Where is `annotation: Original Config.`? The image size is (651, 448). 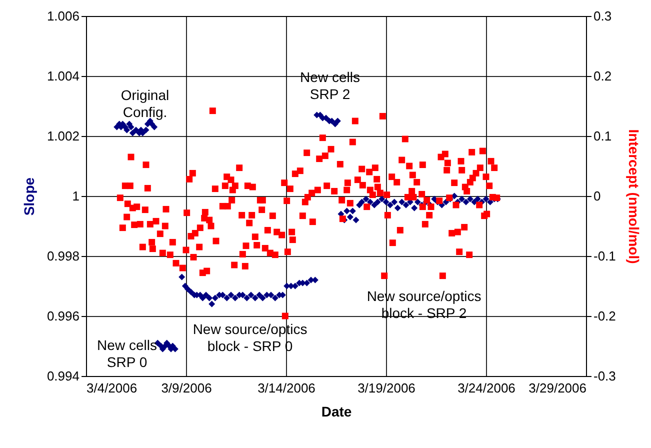 annotation: Original Config. is located at coordinates (145, 103).